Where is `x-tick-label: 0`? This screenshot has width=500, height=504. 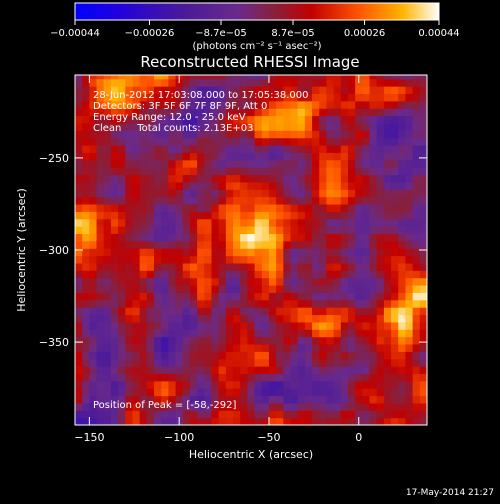 x-tick-label: 0 is located at coordinates (358, 437).